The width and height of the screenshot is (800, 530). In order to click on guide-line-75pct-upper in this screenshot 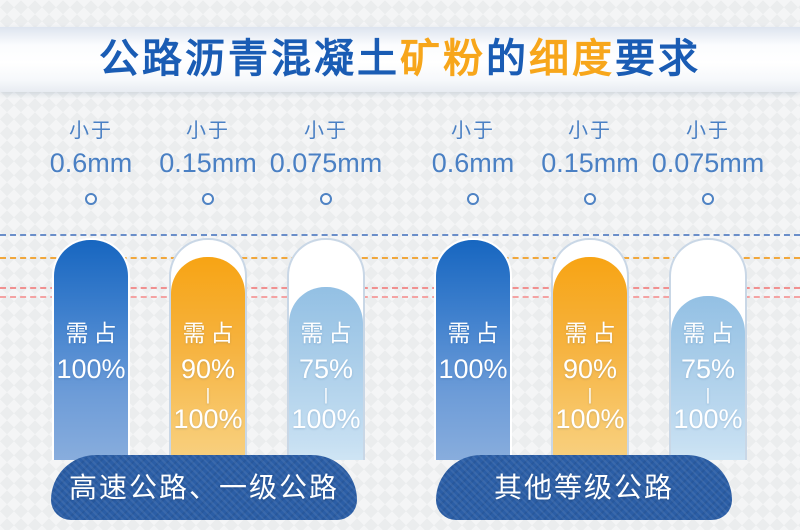, I will do `click(400, 288)`.